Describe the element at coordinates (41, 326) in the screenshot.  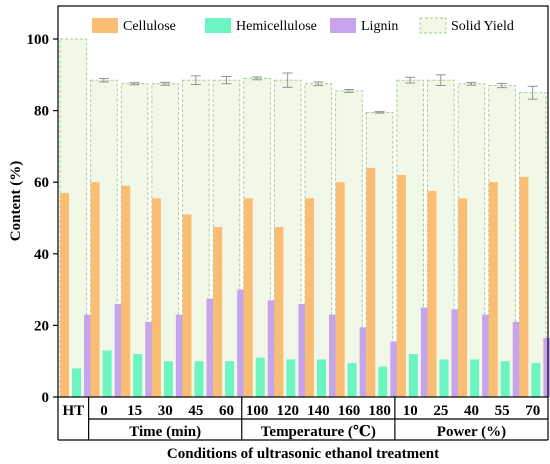
I see `y-tick-label: 20` at that location.